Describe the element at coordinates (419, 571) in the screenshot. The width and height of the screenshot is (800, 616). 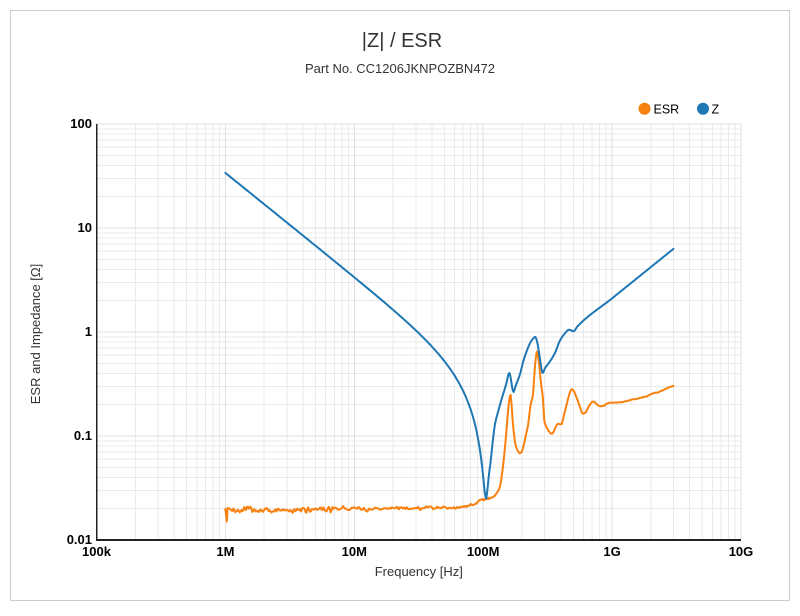
I see `svg-text: Frequency [Hz]` at that location.